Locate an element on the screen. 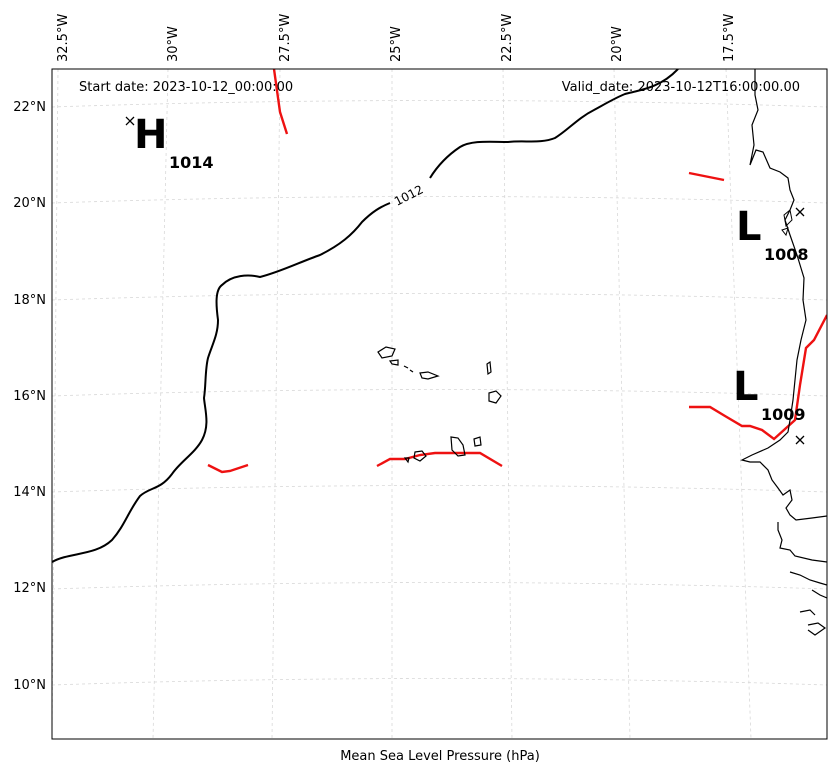  red-isobar-east is located at coordinates (758, 377).